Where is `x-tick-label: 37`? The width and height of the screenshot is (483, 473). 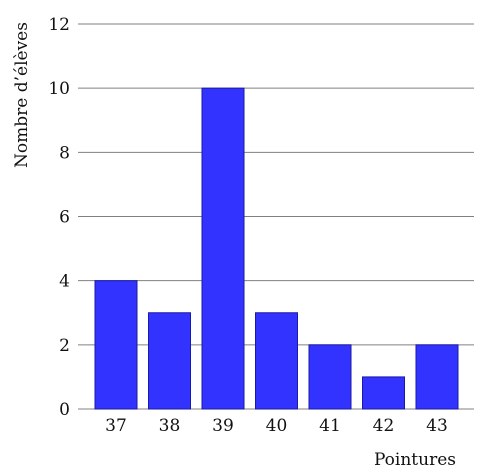
x-tick-label: 37 is located at coordinates (116, 426).